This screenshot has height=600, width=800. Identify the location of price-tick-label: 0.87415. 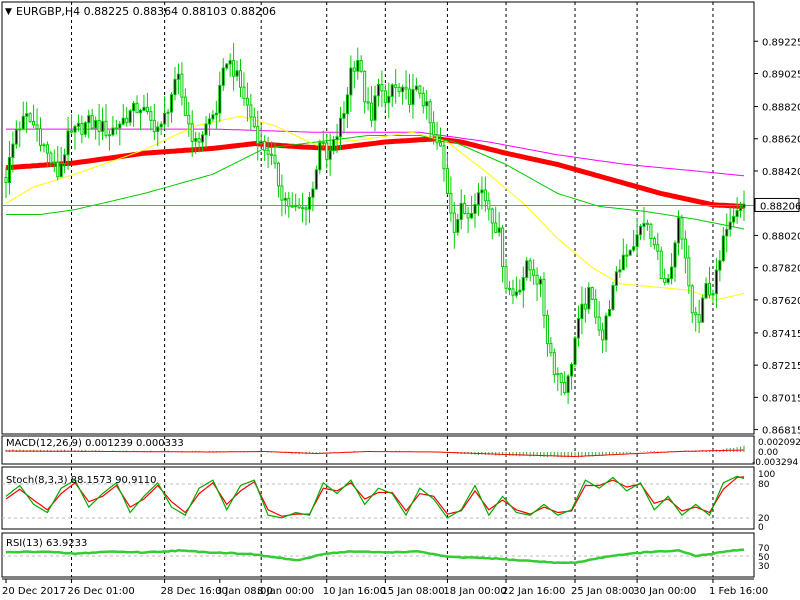
(781, 334).